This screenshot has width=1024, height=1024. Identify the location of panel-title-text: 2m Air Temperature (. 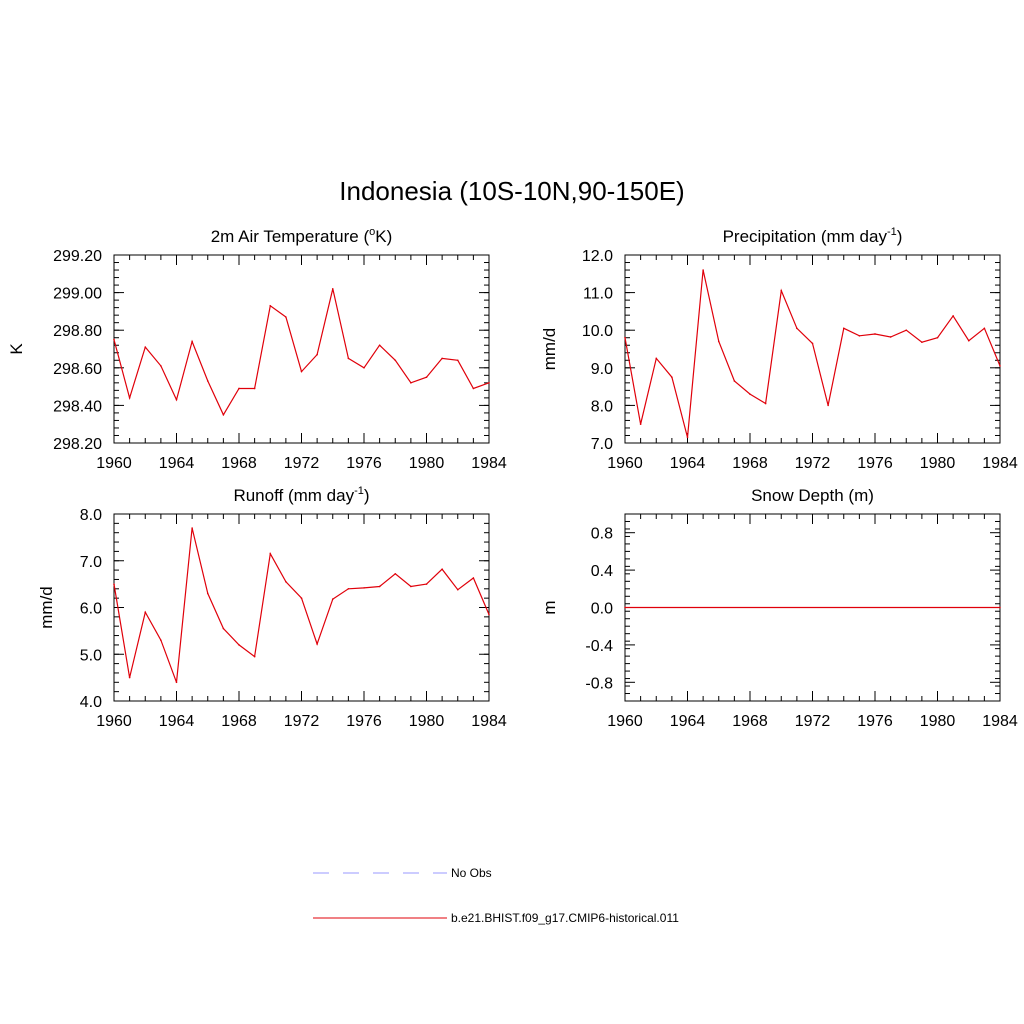
(290, 236).